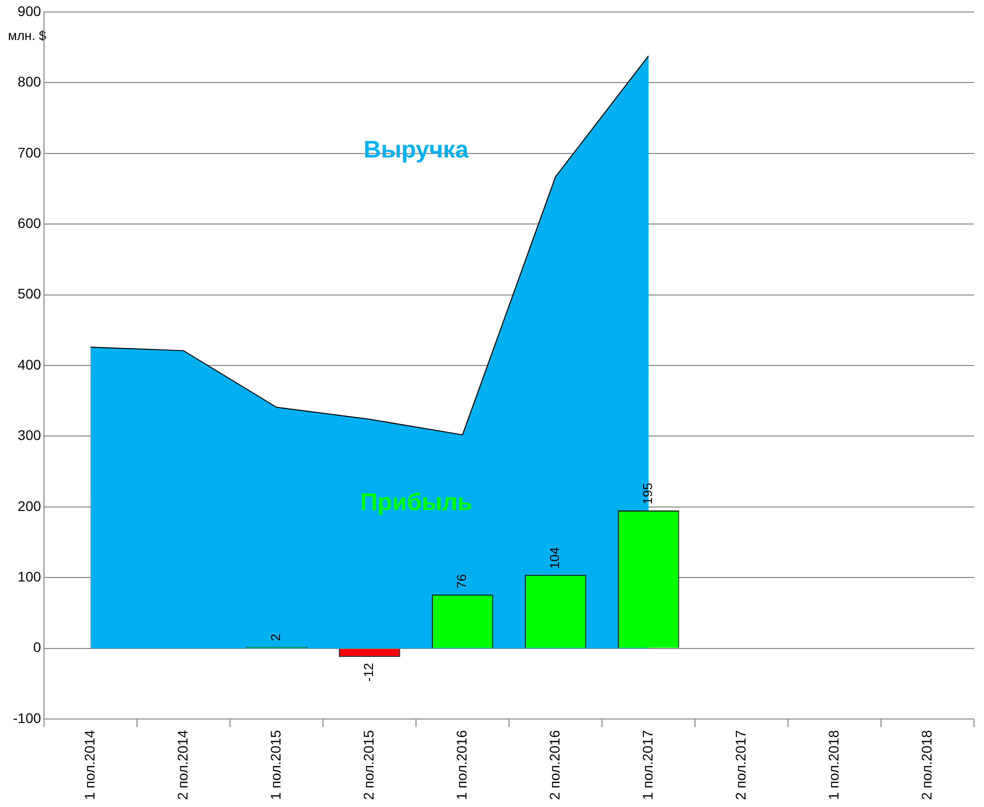  I want to click on y-tick-label: 0, so click(37, 647).